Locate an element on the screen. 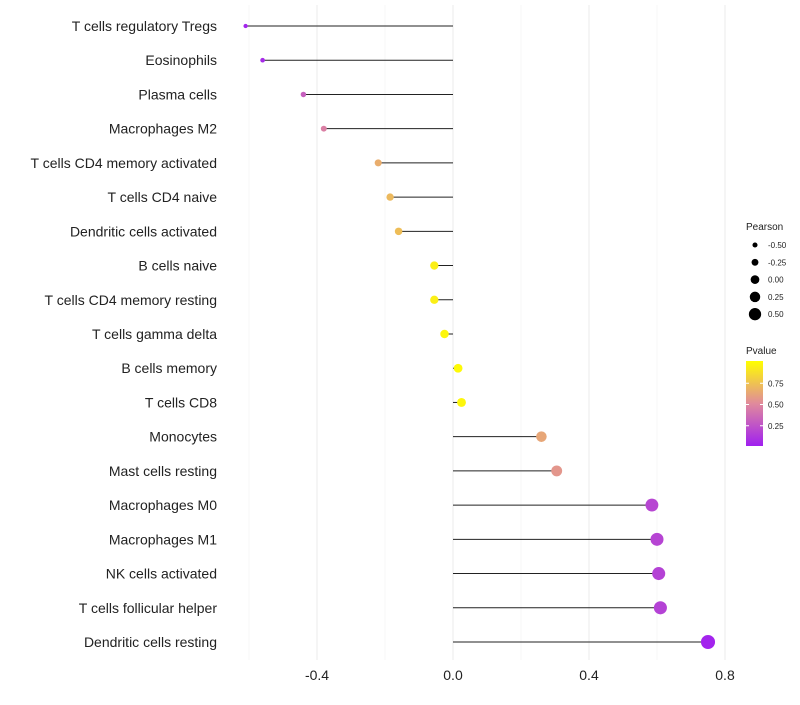 The width and height of the screenshot is (800, 705). y-category-label: Macrophages M0 is located at coordinates (163, 505).